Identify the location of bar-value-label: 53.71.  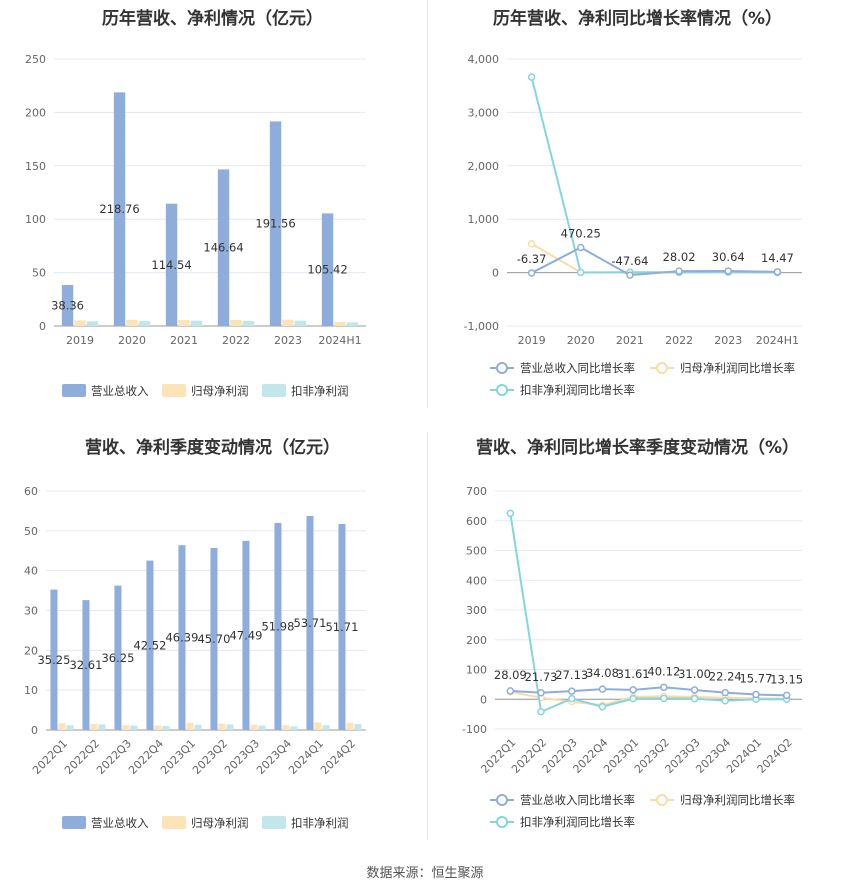
(309, 623).